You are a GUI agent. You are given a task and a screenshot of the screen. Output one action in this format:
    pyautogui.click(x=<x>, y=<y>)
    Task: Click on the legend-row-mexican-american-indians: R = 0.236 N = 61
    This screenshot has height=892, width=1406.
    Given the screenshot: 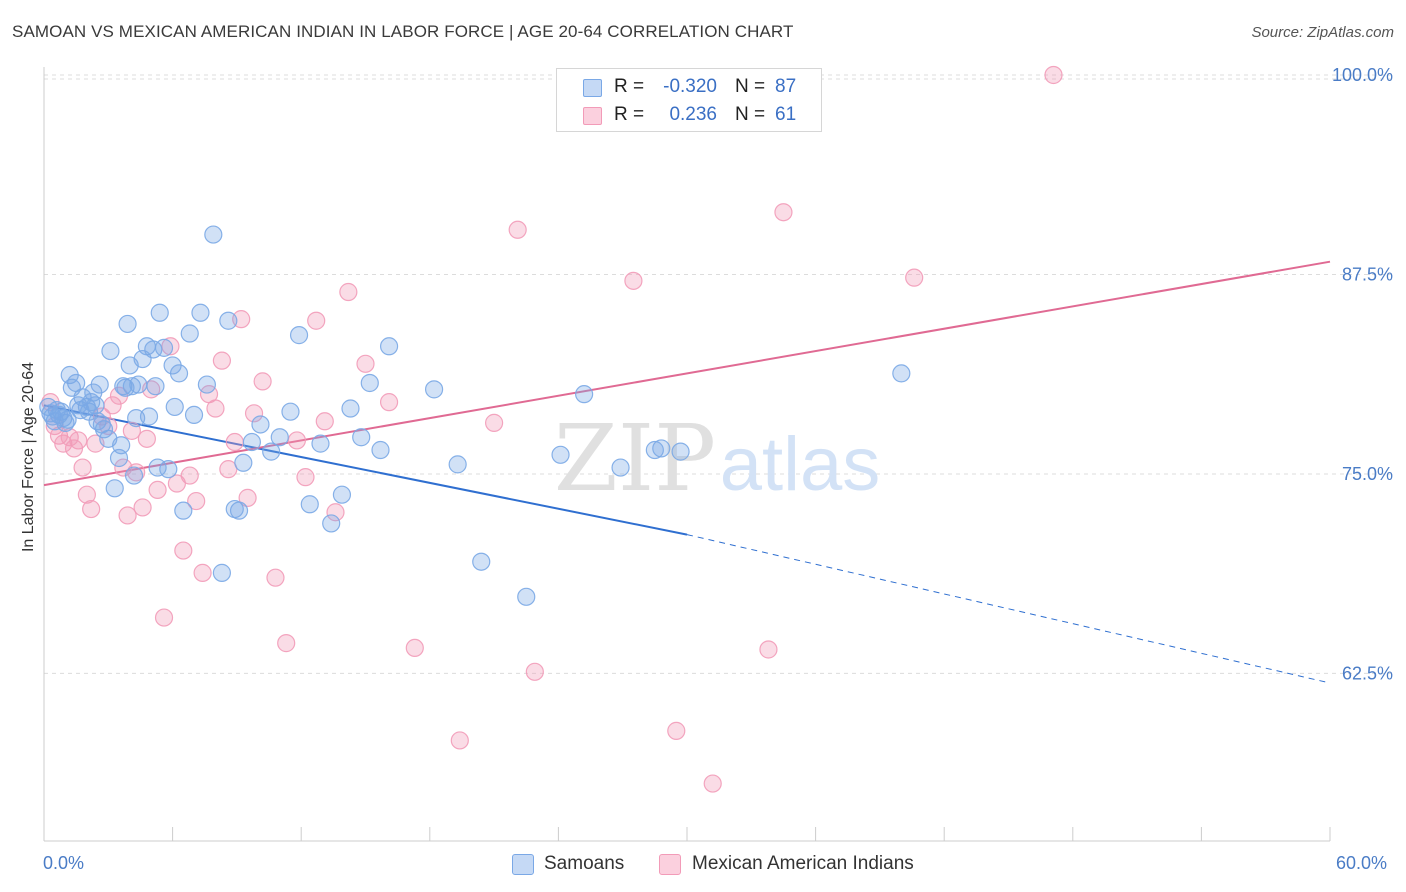 What is the action you would take?
    pyautogui.click(x=689, y=115)
    